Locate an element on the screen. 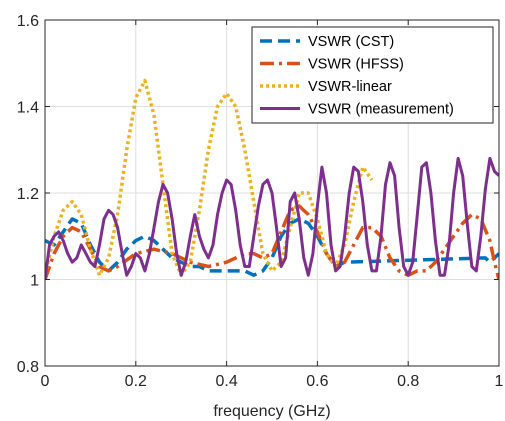  y-tick-label: 1.6 is located at coordinates (28, 21).